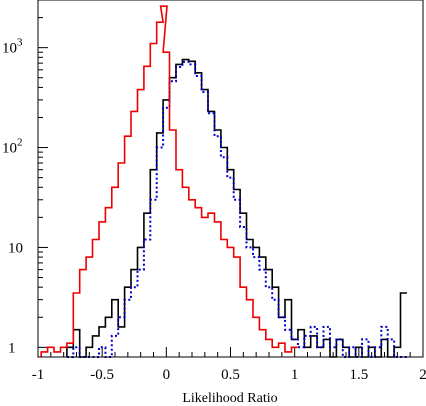 The height and width of the screenshot is (406, 426). I want to click on x-tick-label: 1, so click(295, 375).